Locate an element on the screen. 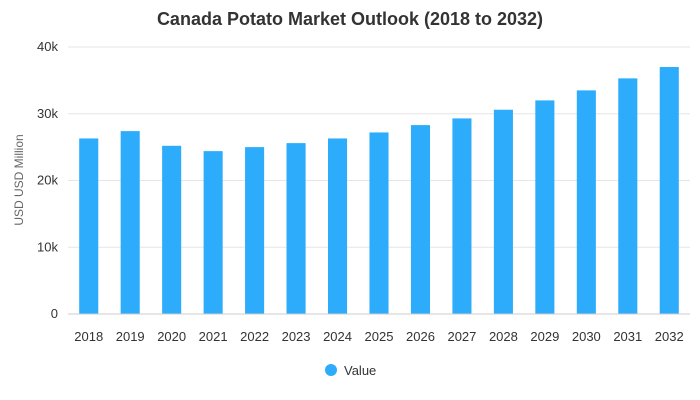 This screenshot has height=400, width=700. y-tick-label: 0 is located at coordinates (54, 313).